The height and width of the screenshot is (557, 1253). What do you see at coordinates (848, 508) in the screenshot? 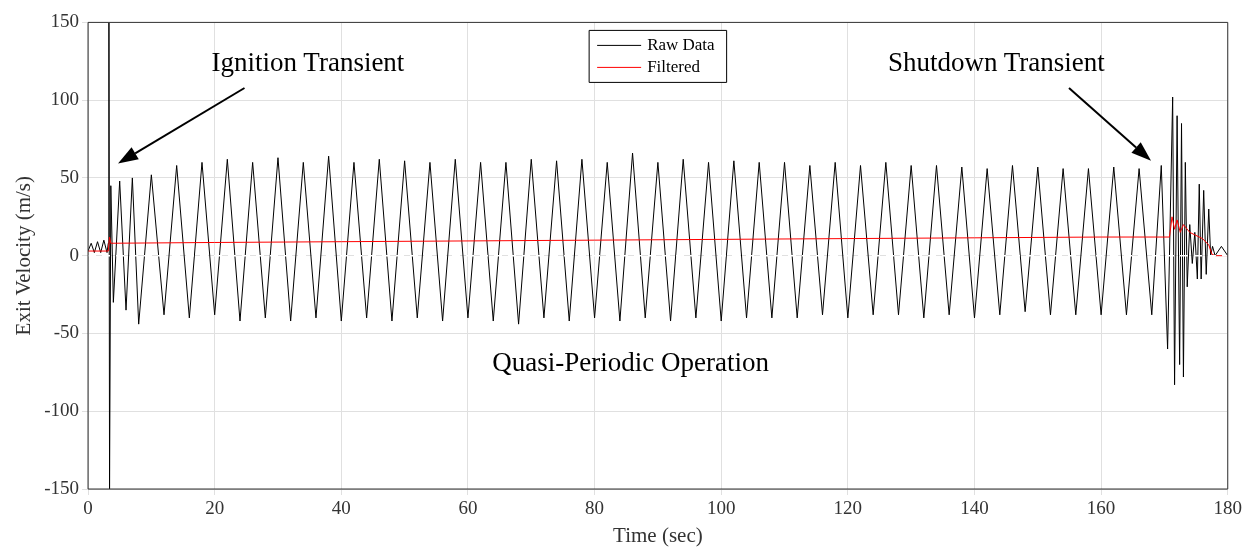
I see `x-tick-label: 120` at bounding box center [848, 508].